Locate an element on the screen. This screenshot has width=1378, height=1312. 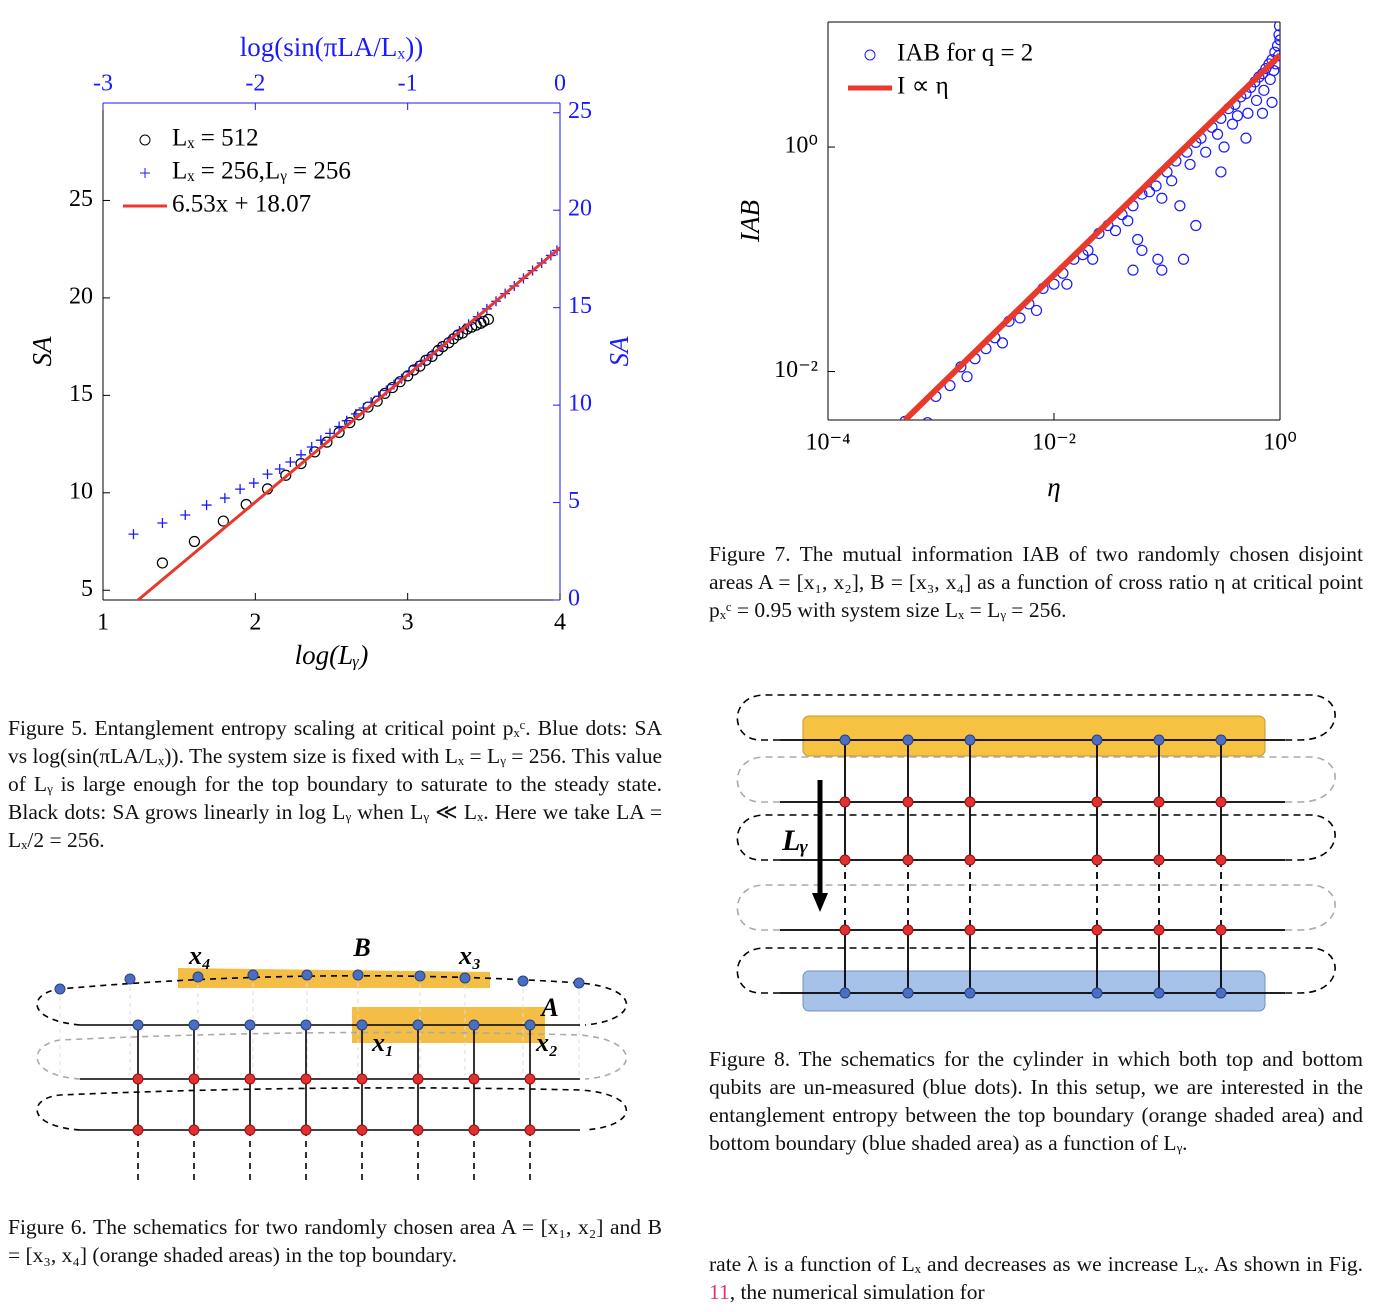
body-text-run: , the numerical simulation for is located at coordinates (857, 1292).